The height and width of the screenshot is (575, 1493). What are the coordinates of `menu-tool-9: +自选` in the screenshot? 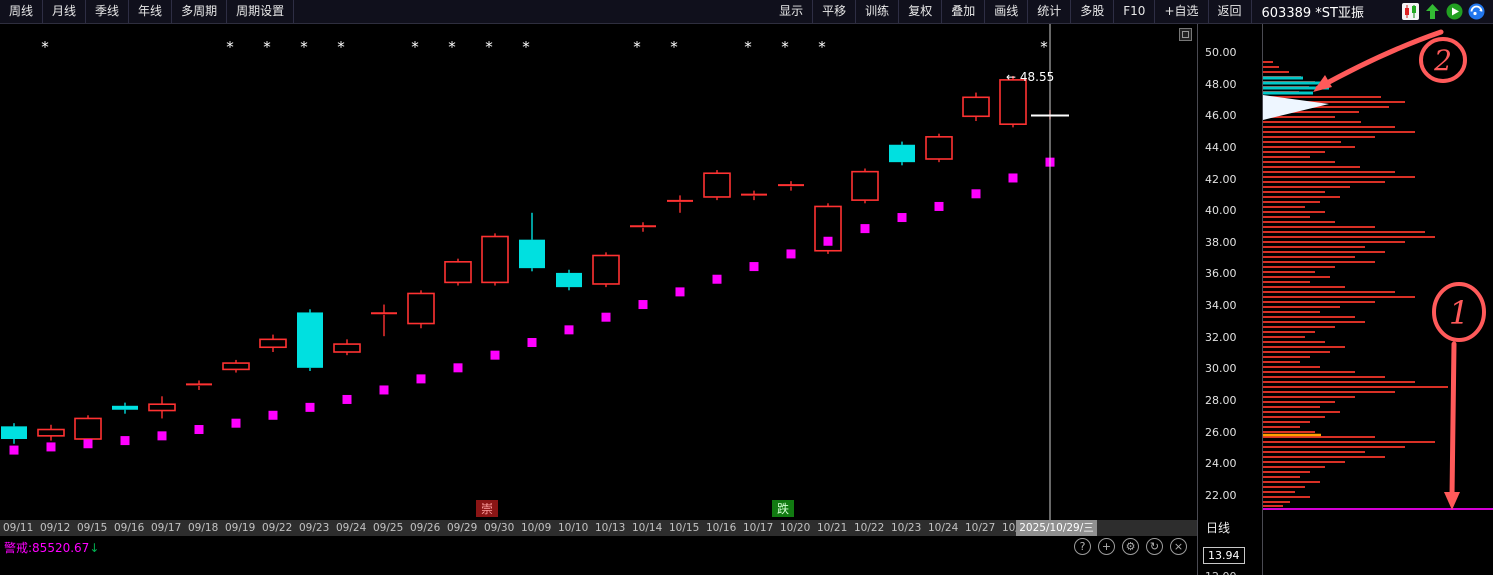 It's located at (1182, 11).